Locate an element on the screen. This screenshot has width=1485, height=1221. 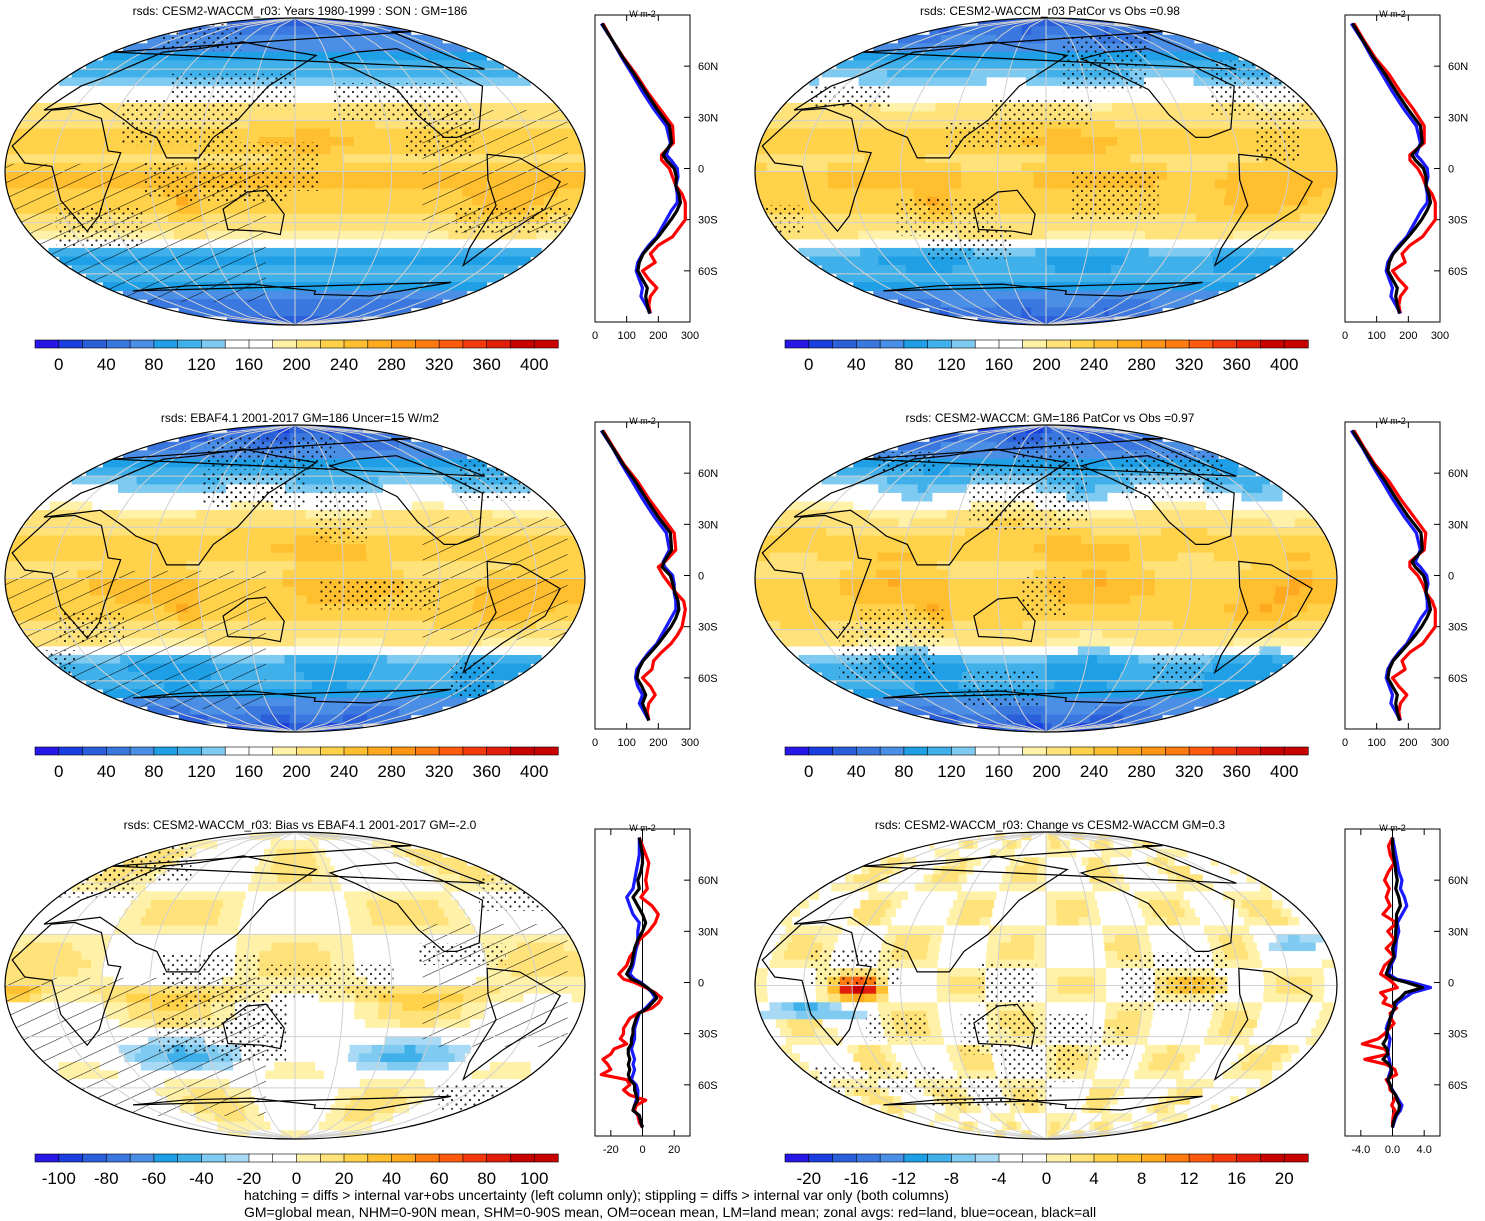
colorbar-swatch is located at coordinates (1249, 344).